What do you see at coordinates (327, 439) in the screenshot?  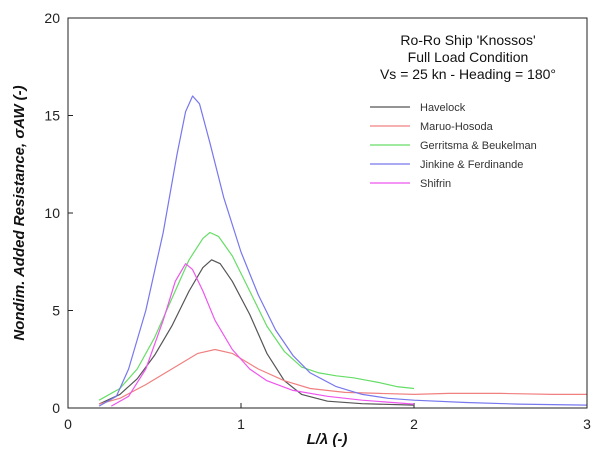 I see `x-axis-title: L/λ (-)` at bounding box center [327, 439].